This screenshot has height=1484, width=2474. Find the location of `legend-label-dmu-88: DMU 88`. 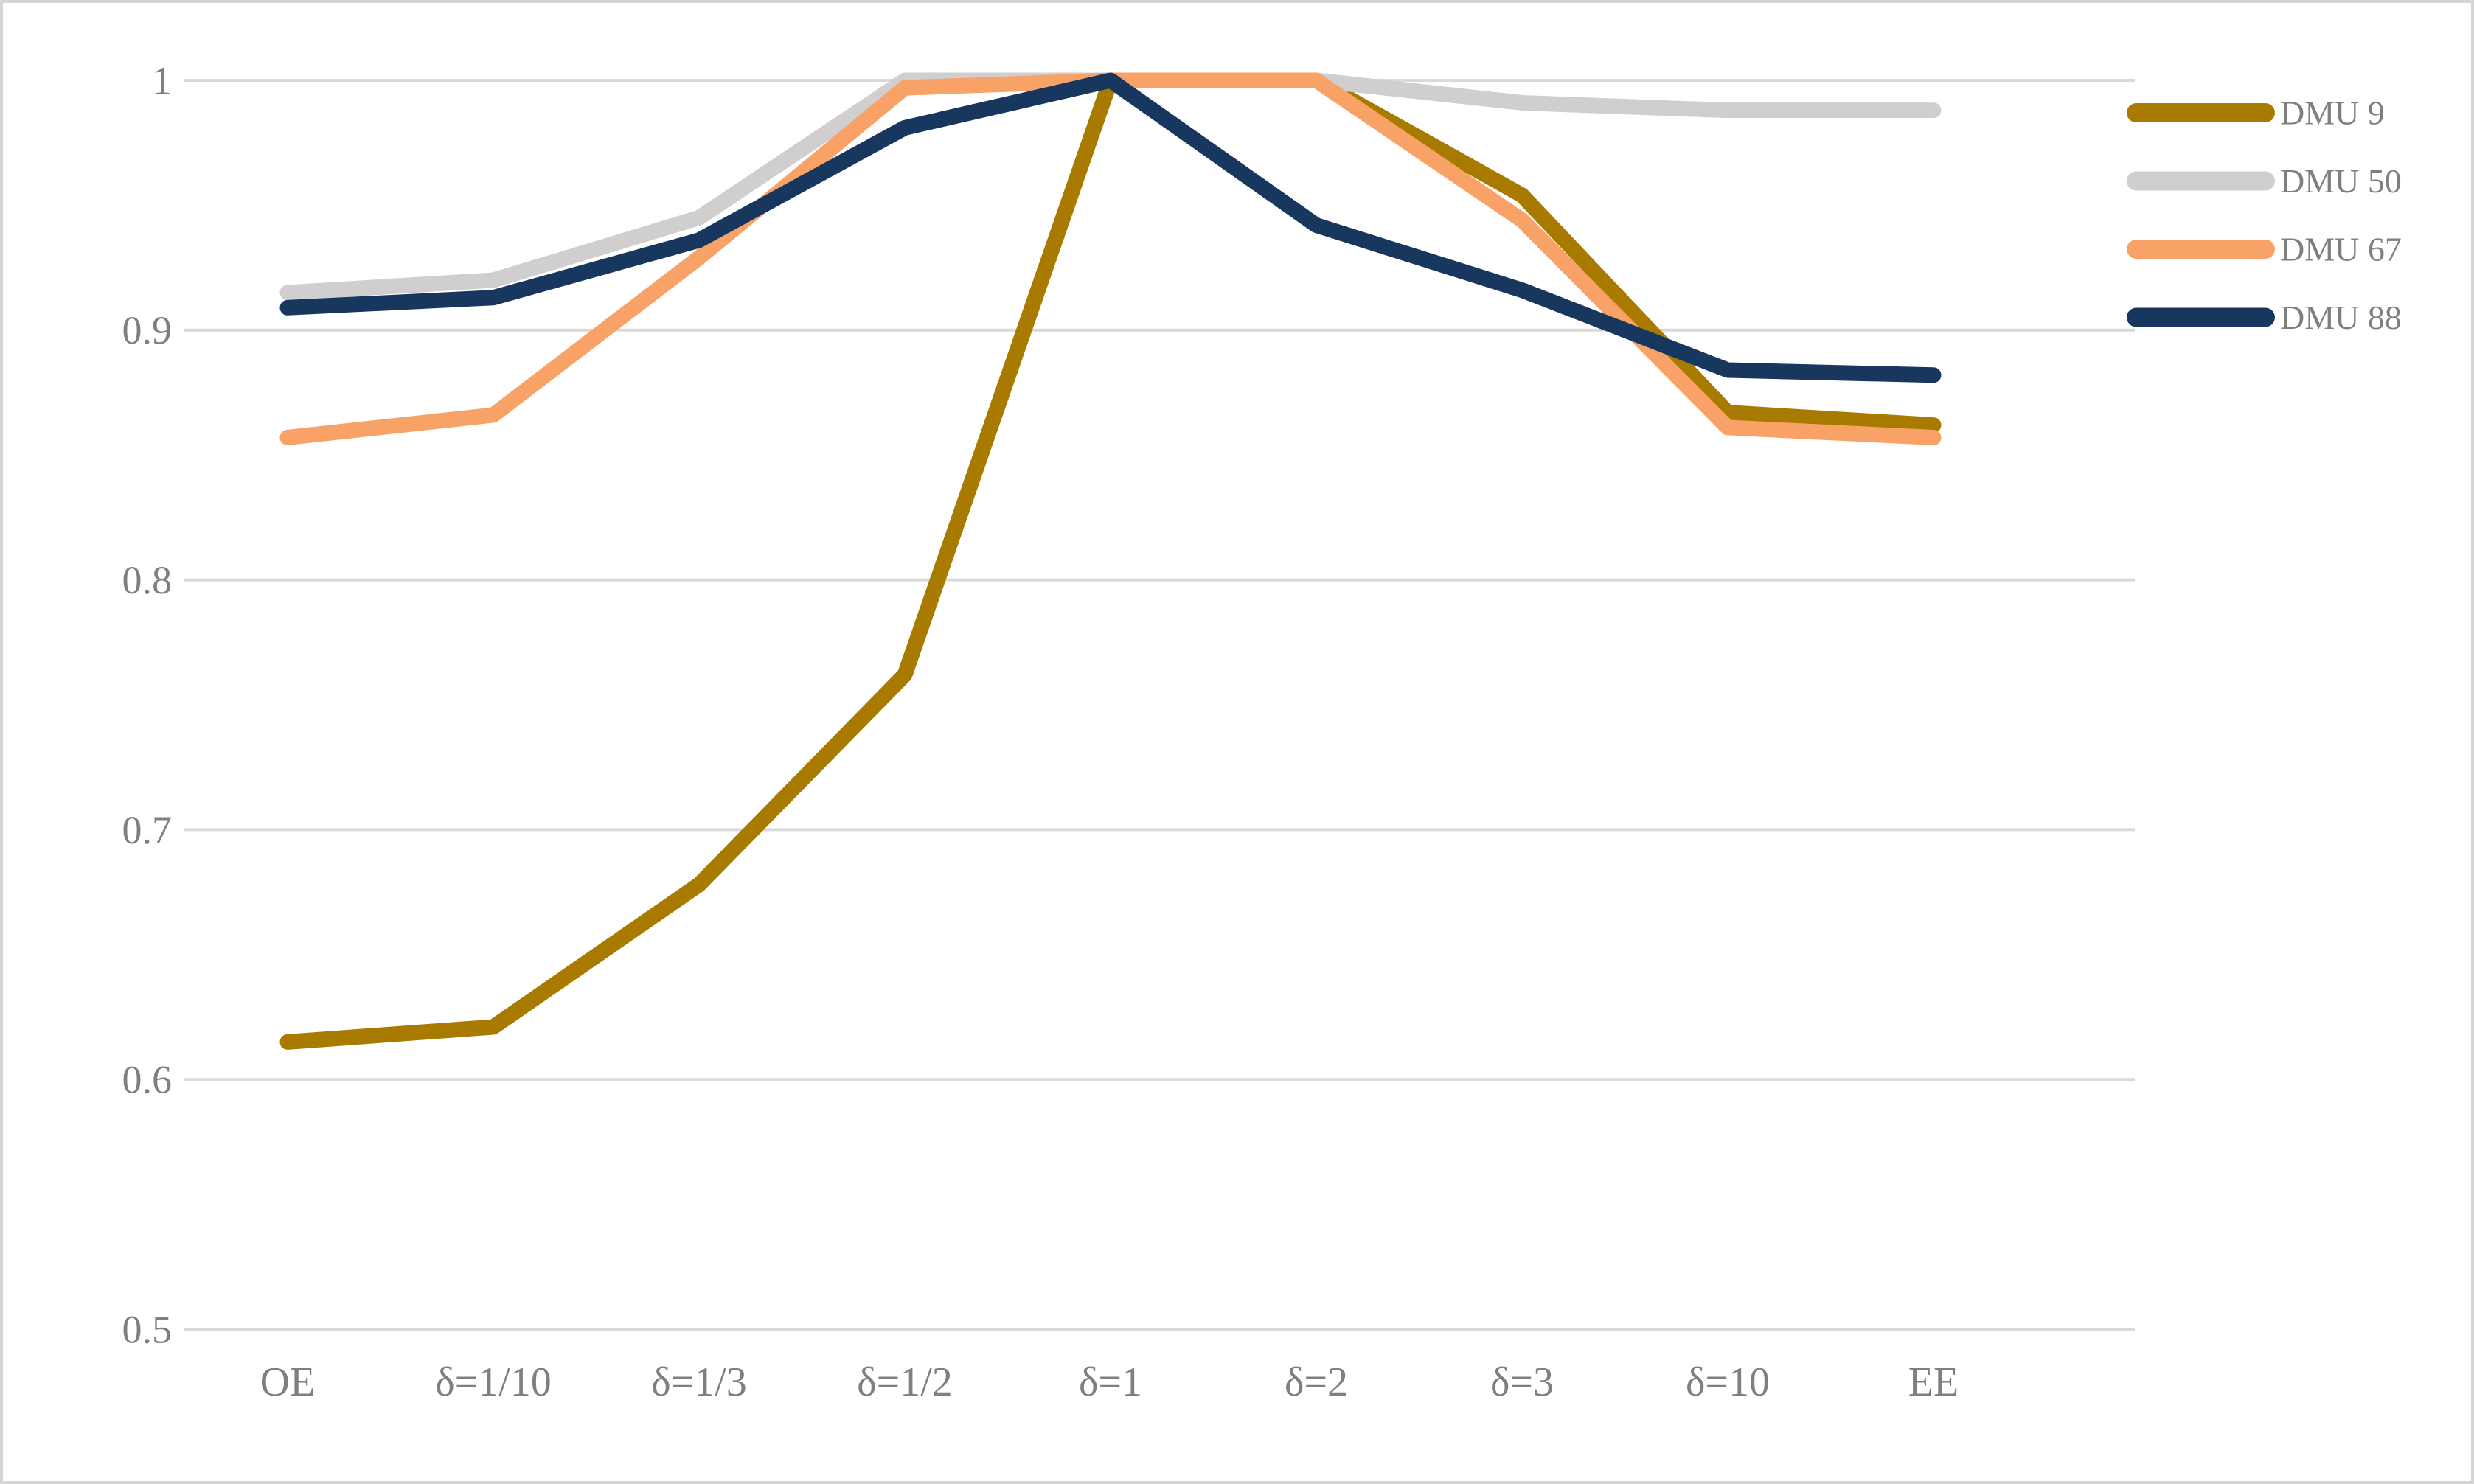

legend-label-dmu-88: DMU 88 is located at coordinates (2341, 318).